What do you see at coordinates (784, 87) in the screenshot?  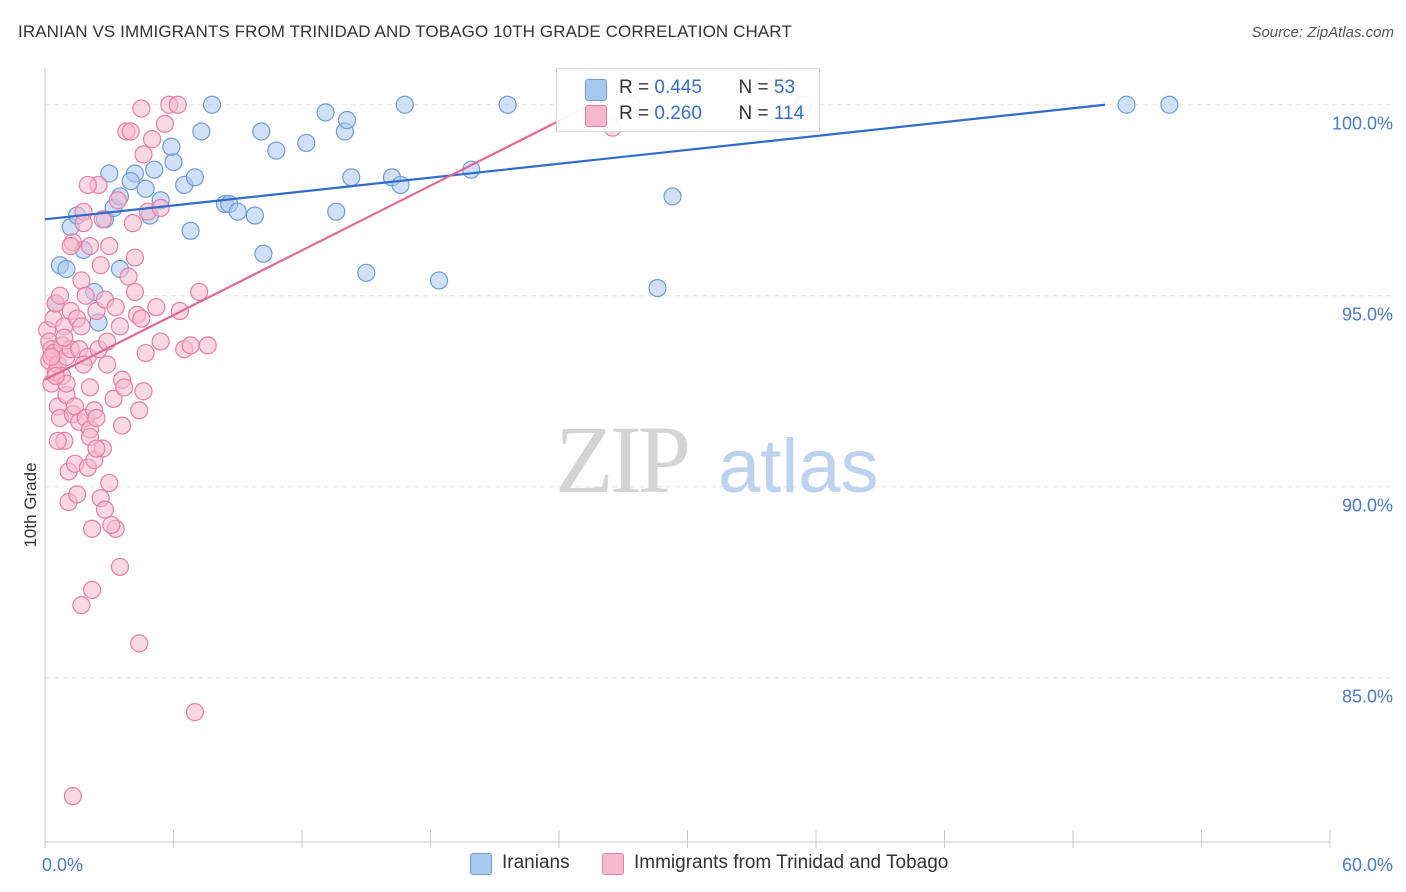 I see `n-value: 53` at bounding box center [784, 87].